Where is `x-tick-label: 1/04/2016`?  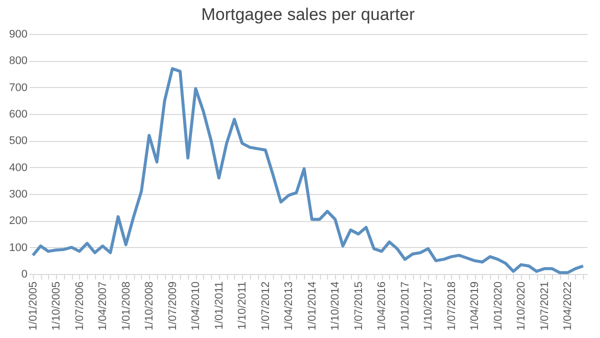 x-tick-label: 1/04/2016 is located at coordinates (382, 306).